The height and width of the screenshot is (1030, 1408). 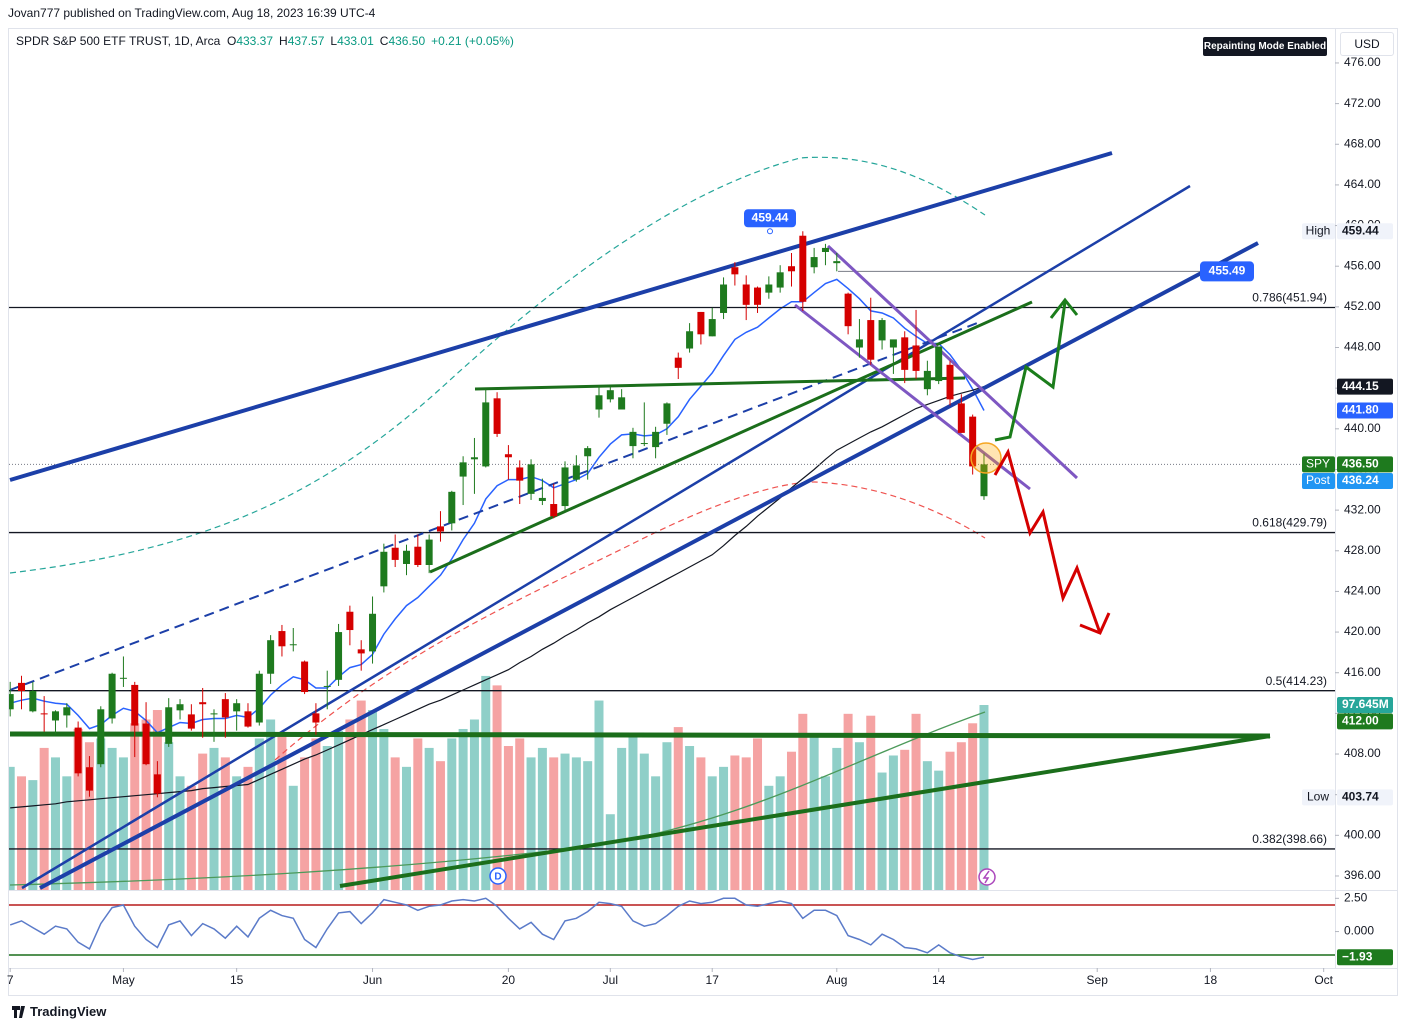 I want to click on y-tick-label: 400.00, so click(x=1362, y=834).